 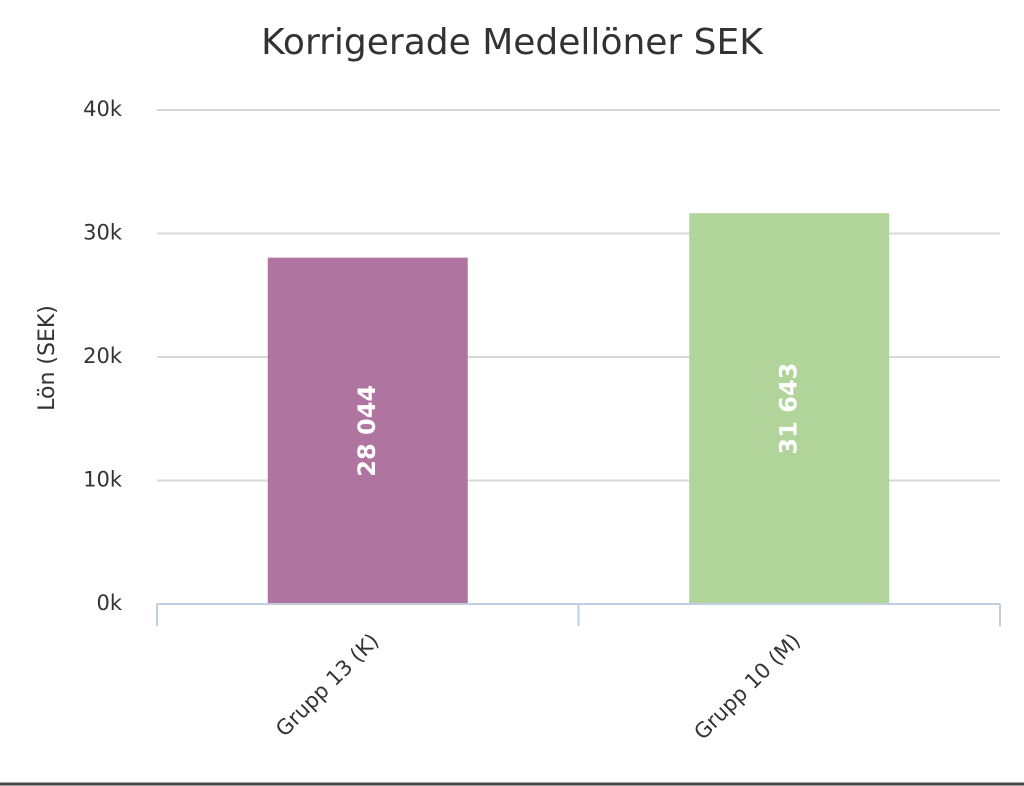 What do you see at coordinates (512, 42) in the screenshot?
I see `chart-title: Korrigerade Medellöner SEK` at bounding box center [512, 42].